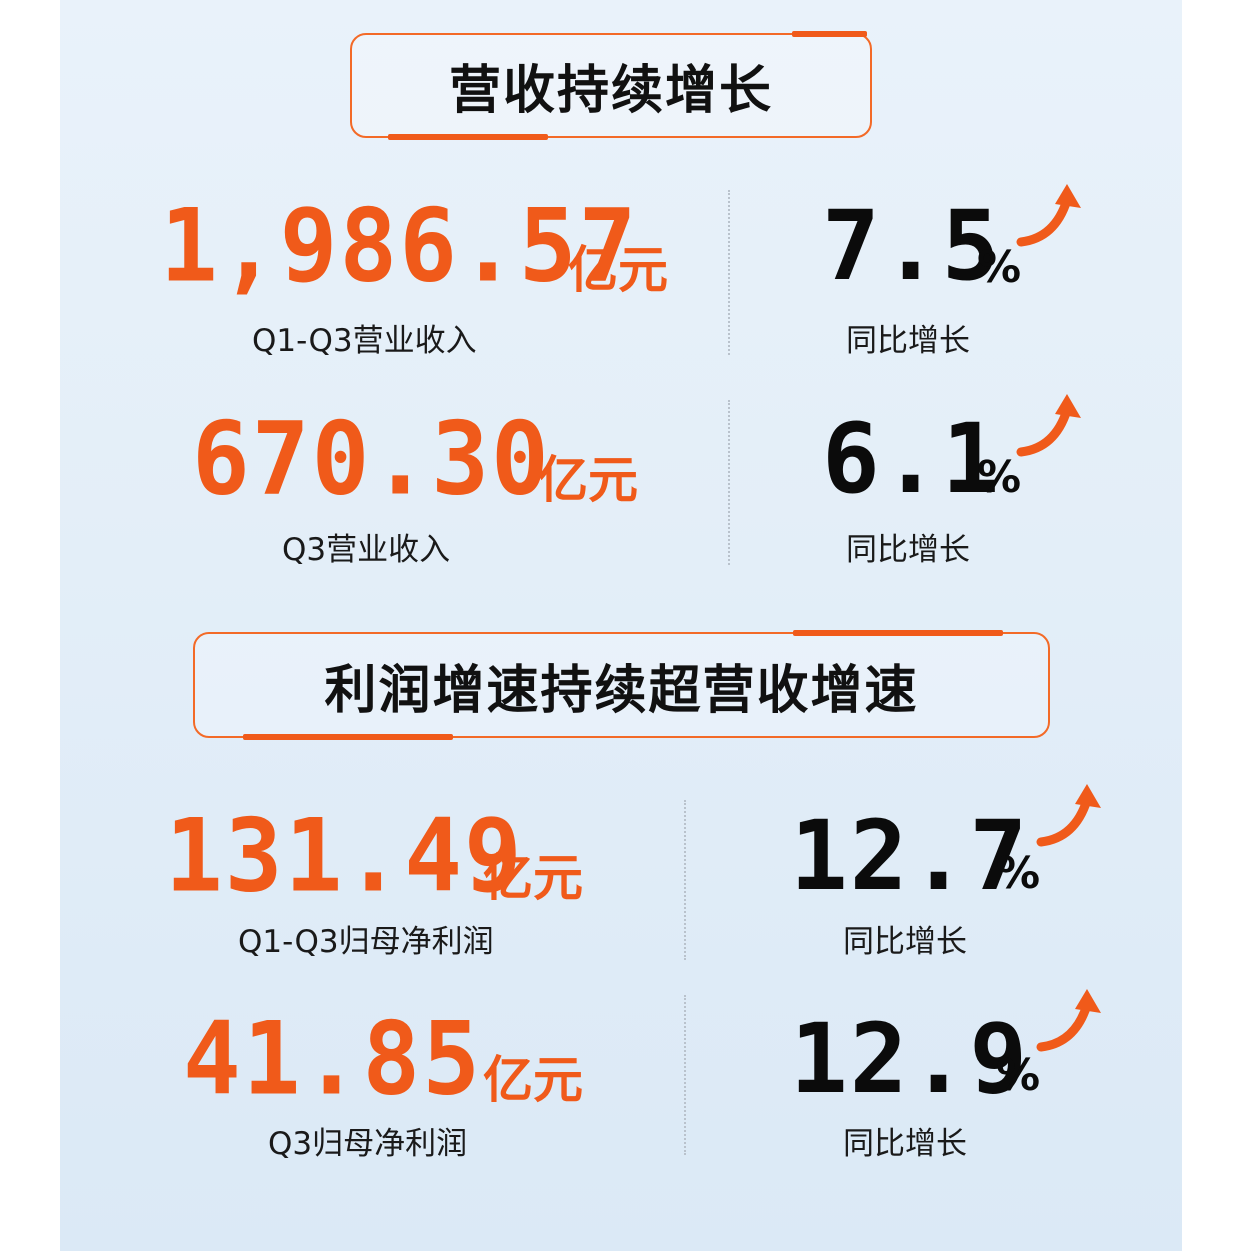 This screenshot has height=1251, width=1242. I want to click on revenue-q1q3-growth-unit: %, so click(999, 267).